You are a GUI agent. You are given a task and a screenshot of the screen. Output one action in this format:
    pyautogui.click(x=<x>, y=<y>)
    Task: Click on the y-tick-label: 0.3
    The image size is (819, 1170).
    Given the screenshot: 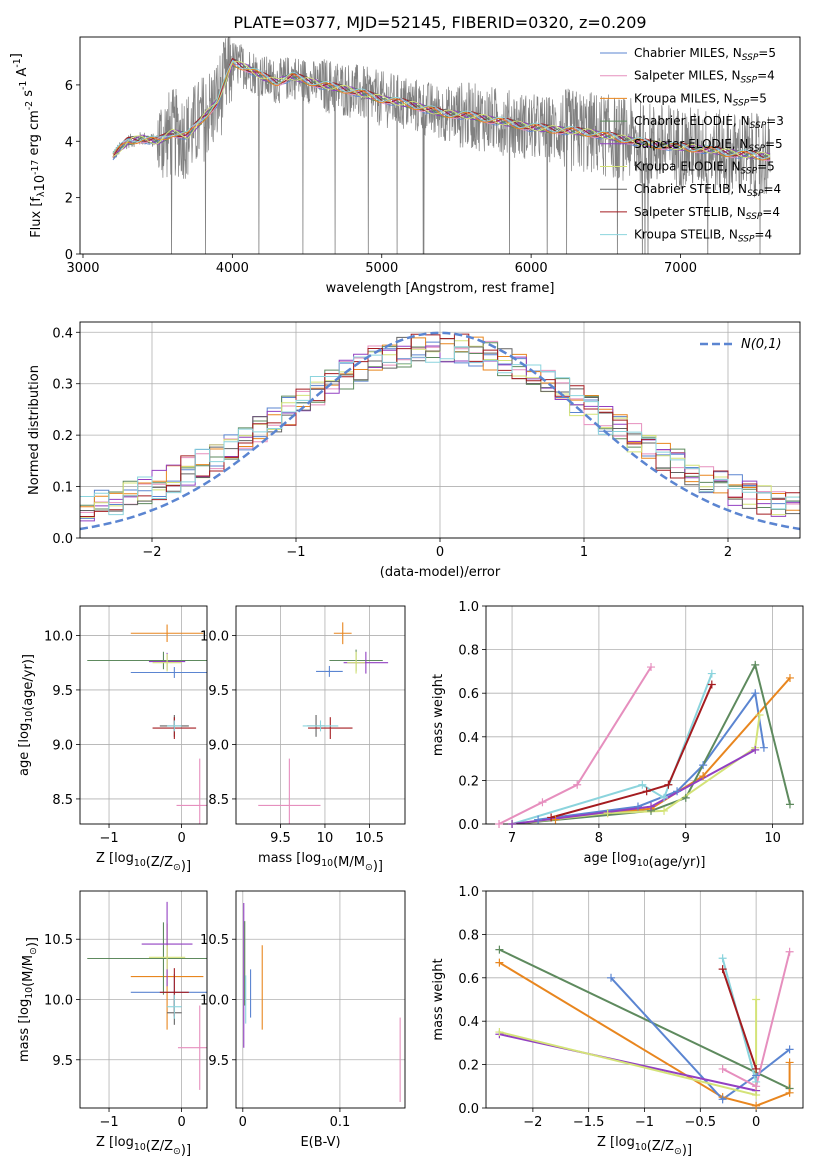 What is the action you would take?
    pyautogui.click(x=62, y=385)
    